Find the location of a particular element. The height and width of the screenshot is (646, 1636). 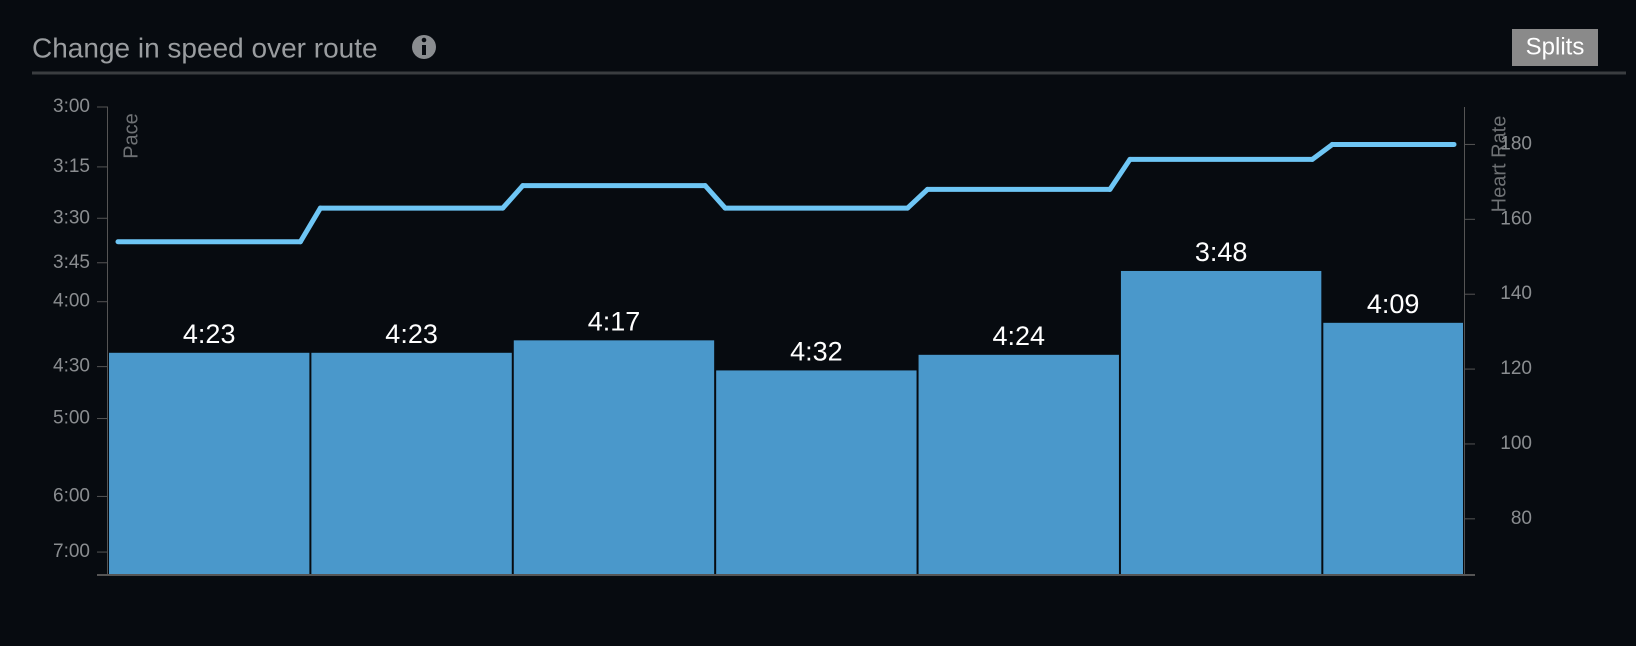

info-dot is located at coordinates (424, 40).